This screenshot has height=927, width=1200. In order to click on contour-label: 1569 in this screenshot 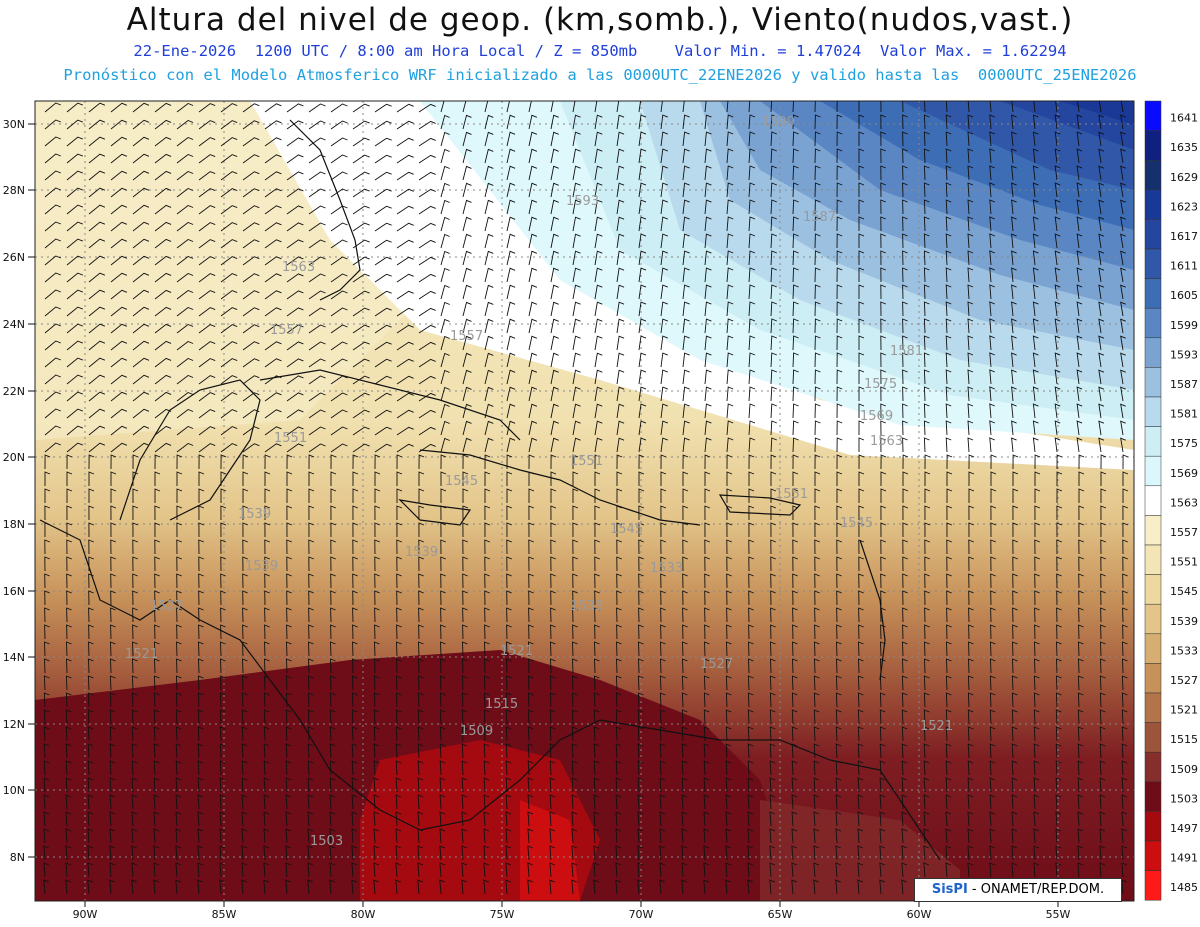, I will do `click(876, 416)`.